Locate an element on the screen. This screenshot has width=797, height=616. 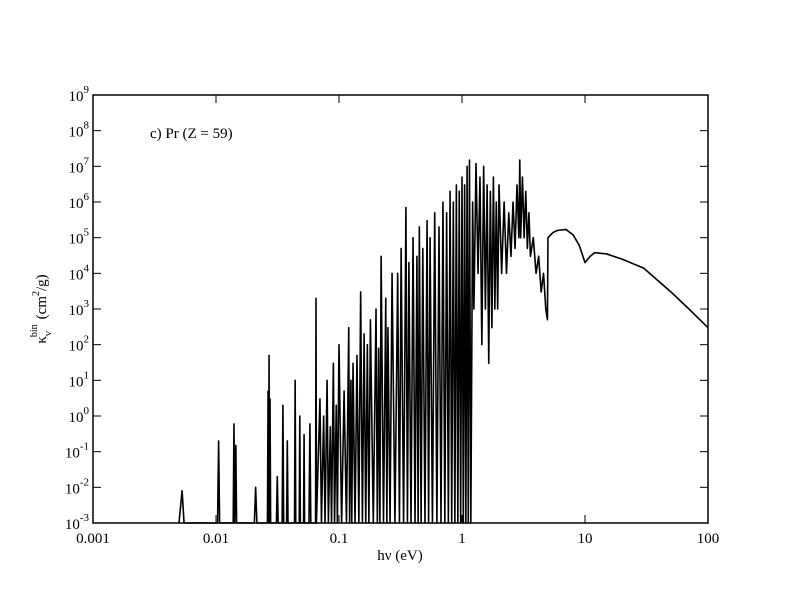
y-label-sub: ν is located at coordinates (48, 333).